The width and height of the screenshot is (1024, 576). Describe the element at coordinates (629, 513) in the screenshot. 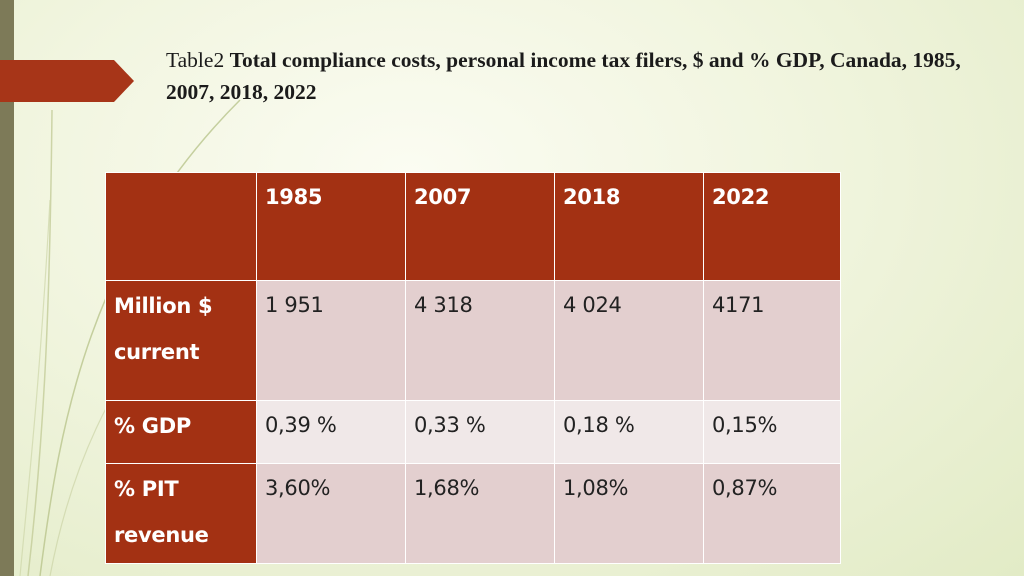

I see `table-cell: 1,08%` at that location.